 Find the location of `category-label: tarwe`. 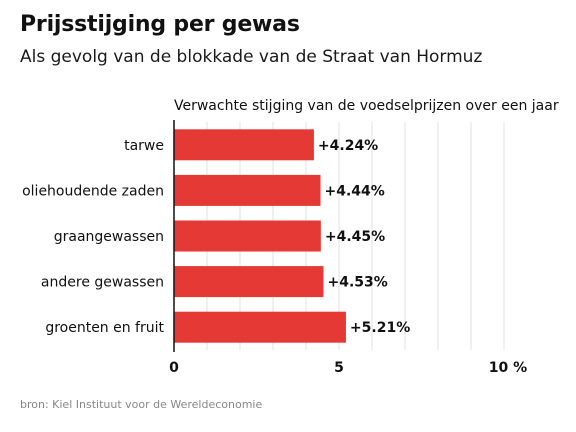

category-label: tarwe is located at coordinates (144, 146).